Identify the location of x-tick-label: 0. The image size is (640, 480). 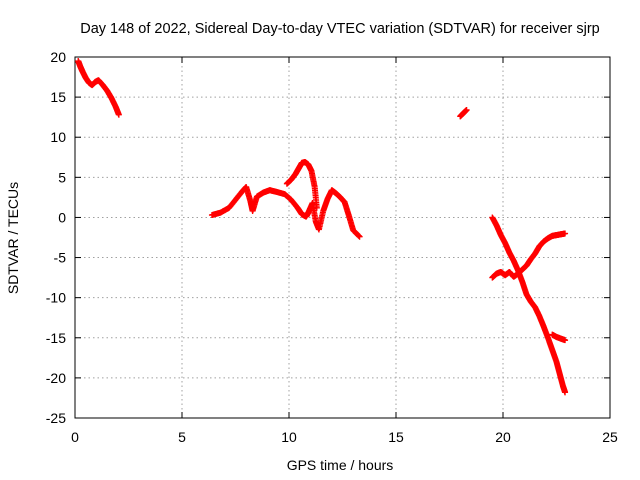
(75, 437).